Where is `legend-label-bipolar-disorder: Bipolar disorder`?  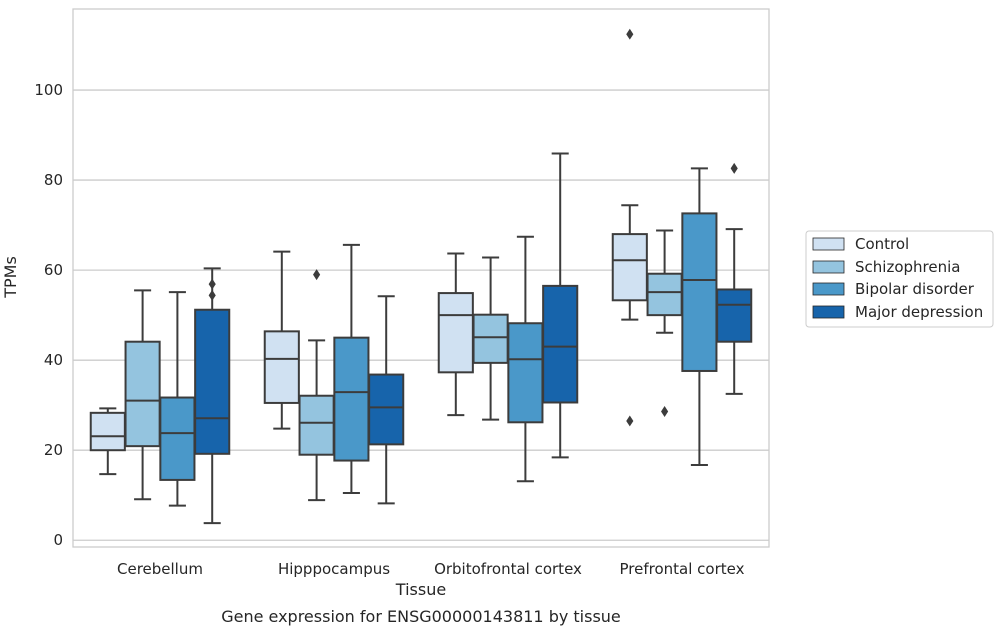
legend-label-bipolar-disorder: Bipolar disorder is located at coordinates (915, 289).